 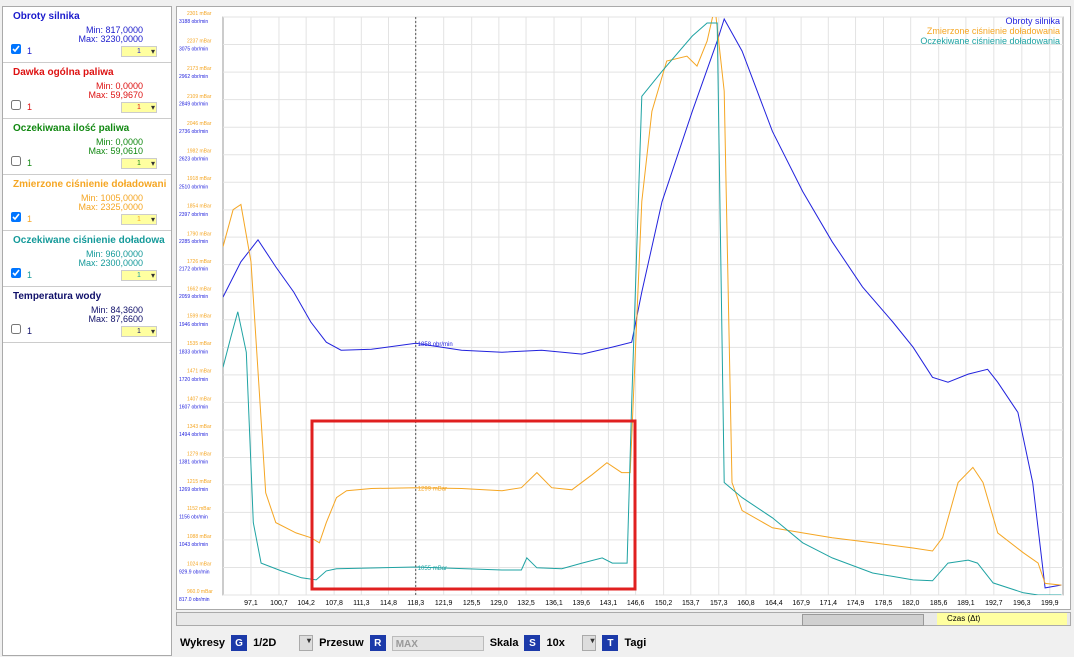 What do you see at coordinates (57, 296) in the screenshot?
I see `channel-name: Temperatura wody` at bounding box center [57, 296].